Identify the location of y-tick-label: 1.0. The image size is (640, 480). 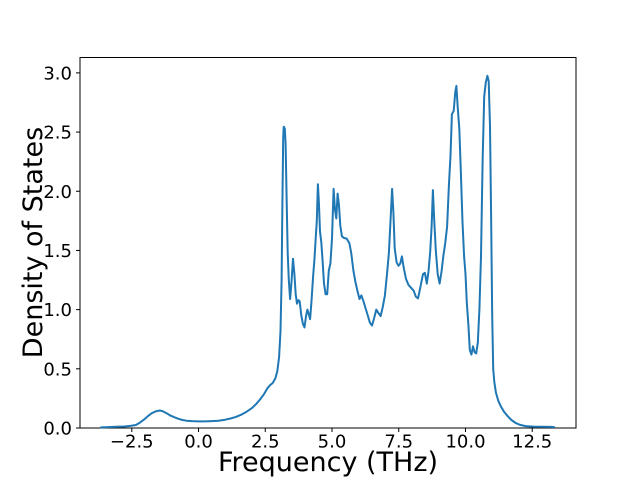
(57, 310).